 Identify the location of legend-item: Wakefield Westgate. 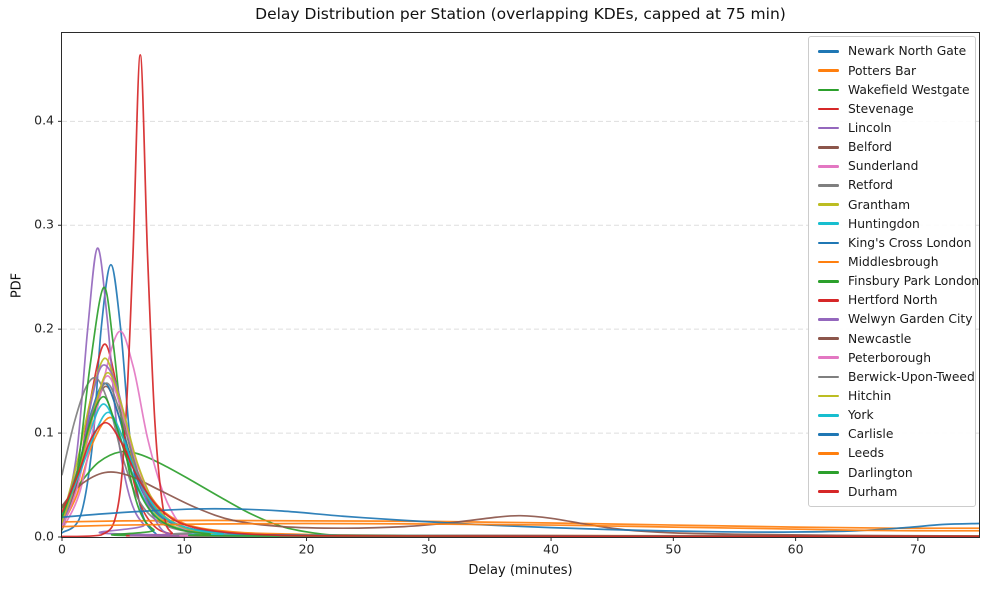
(894, 89).